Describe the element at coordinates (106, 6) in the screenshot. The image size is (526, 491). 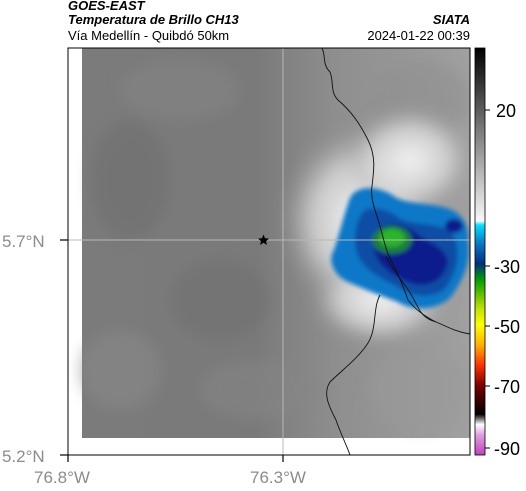
I see `satellite-title: GOES-EAST` at that location.